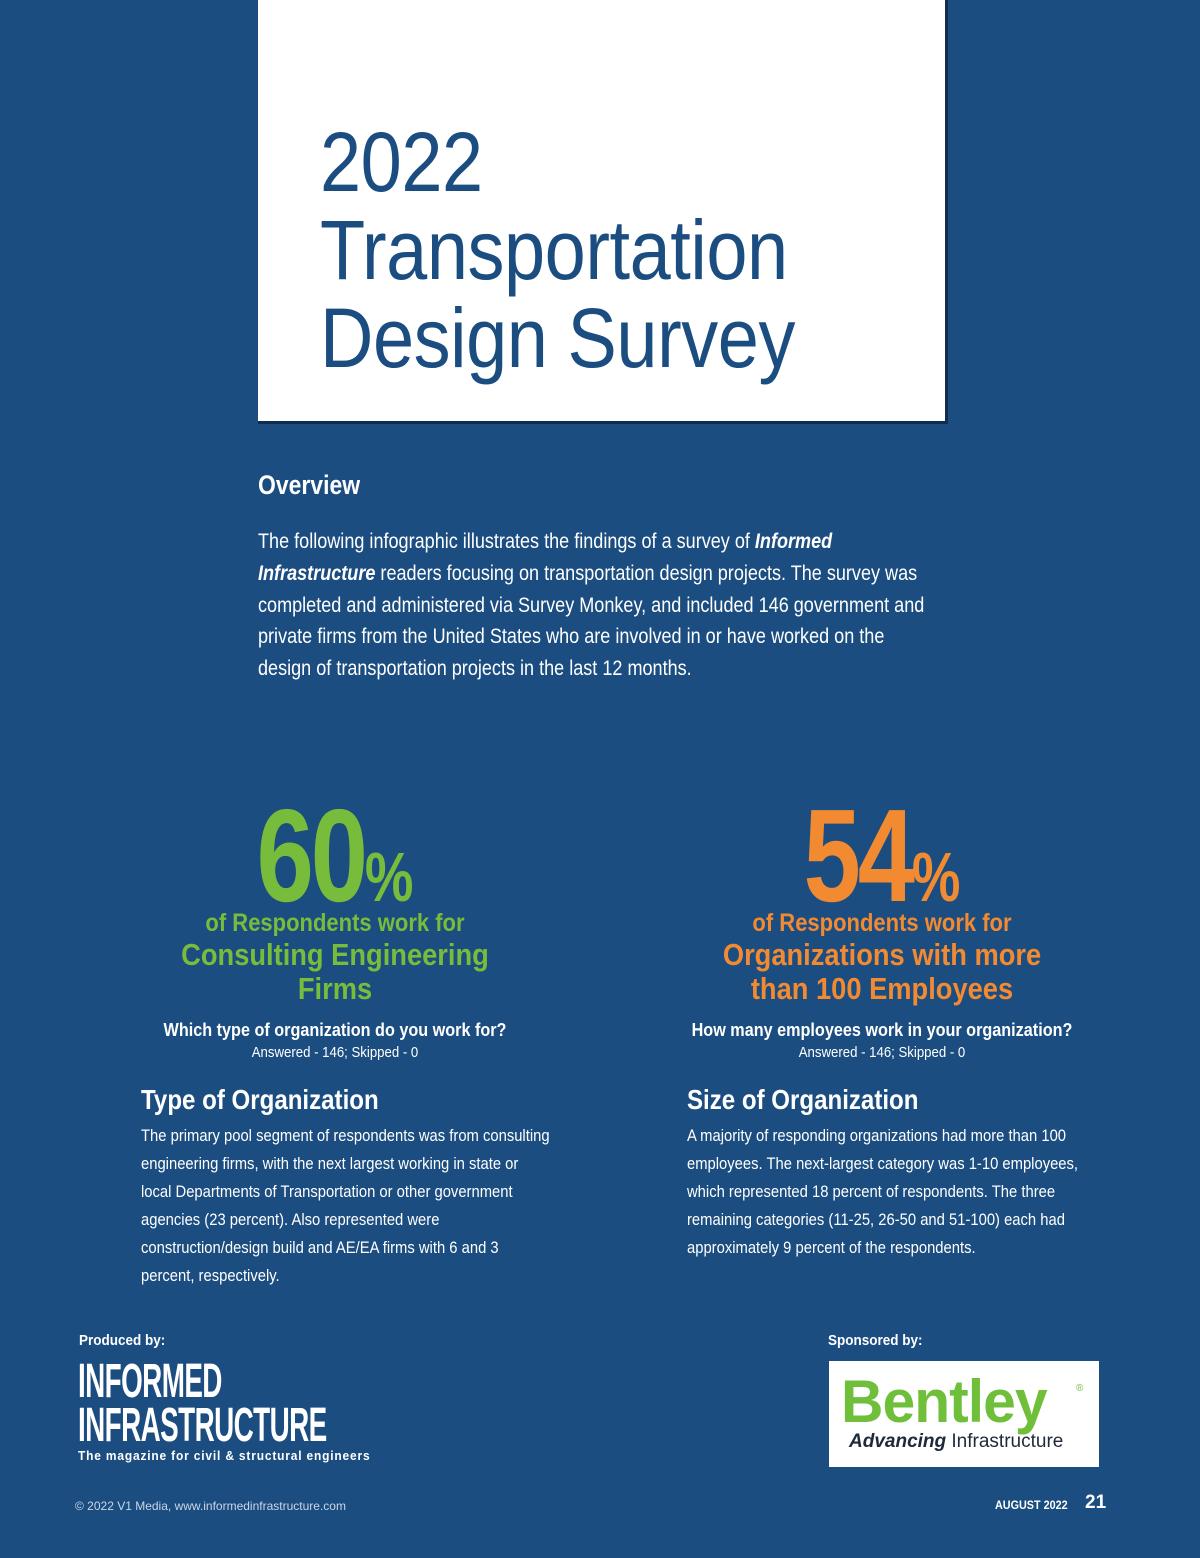 The height and width of the screenshot is (1558, 1200). I want to click on page-number: 21, so click(1096, 1502).